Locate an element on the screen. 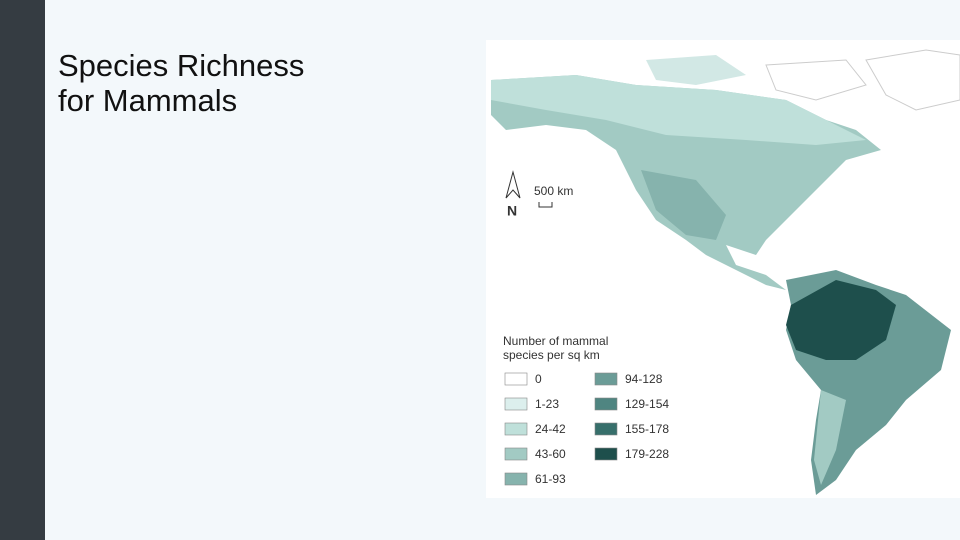 The width and height of the screenshot is (960, 540). legend-label: 179-228 is located at coordinates (647, 454).